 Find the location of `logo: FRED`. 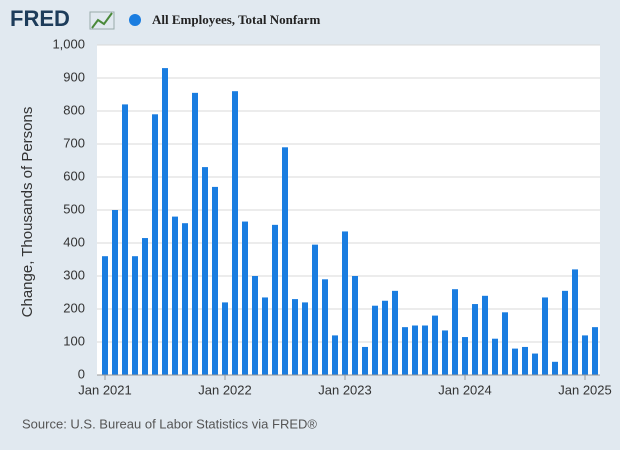

logo: FRED is located at coordinates (40, 18).